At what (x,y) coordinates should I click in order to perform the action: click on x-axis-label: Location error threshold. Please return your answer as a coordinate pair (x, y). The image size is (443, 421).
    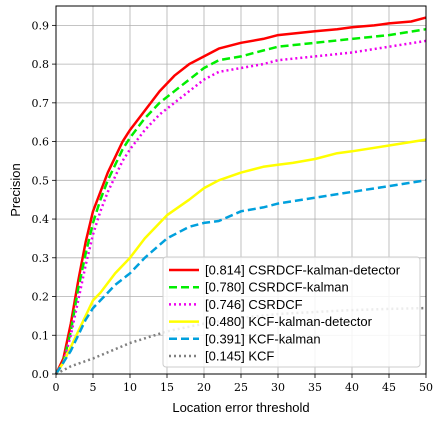
    Looking at the image, I should click on (240, 407).